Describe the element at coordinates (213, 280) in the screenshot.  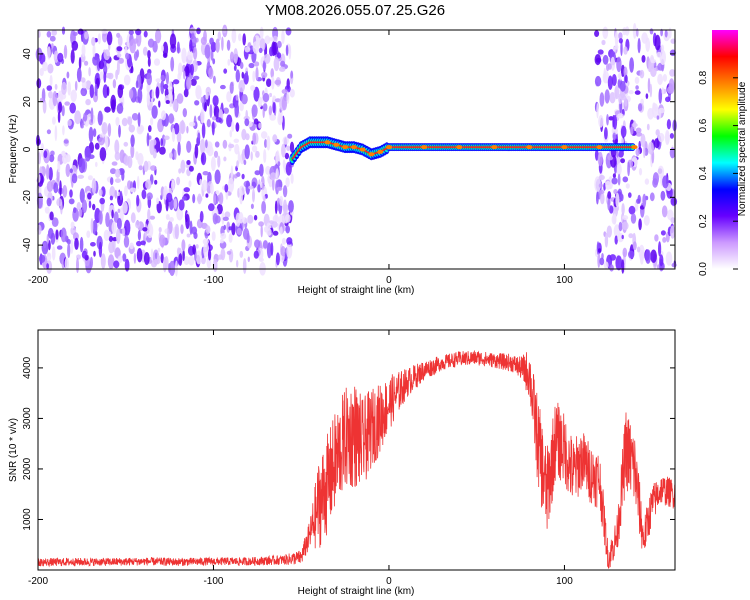
I see `spectrogram-x-tick-label: -100` at that location.